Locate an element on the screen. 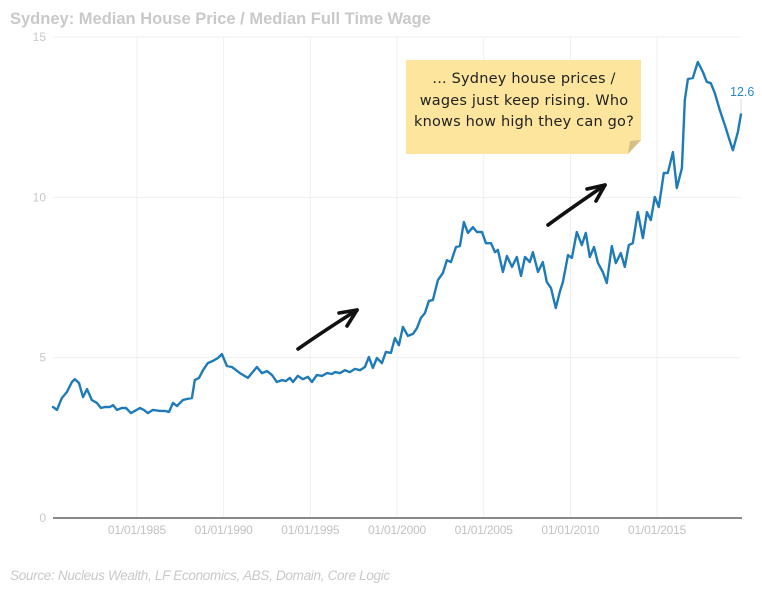 Image resolution: width=762 pixels, height=592 pixels. note-line-1: ... Sydney house prices / is located at coordinates (523, 79).